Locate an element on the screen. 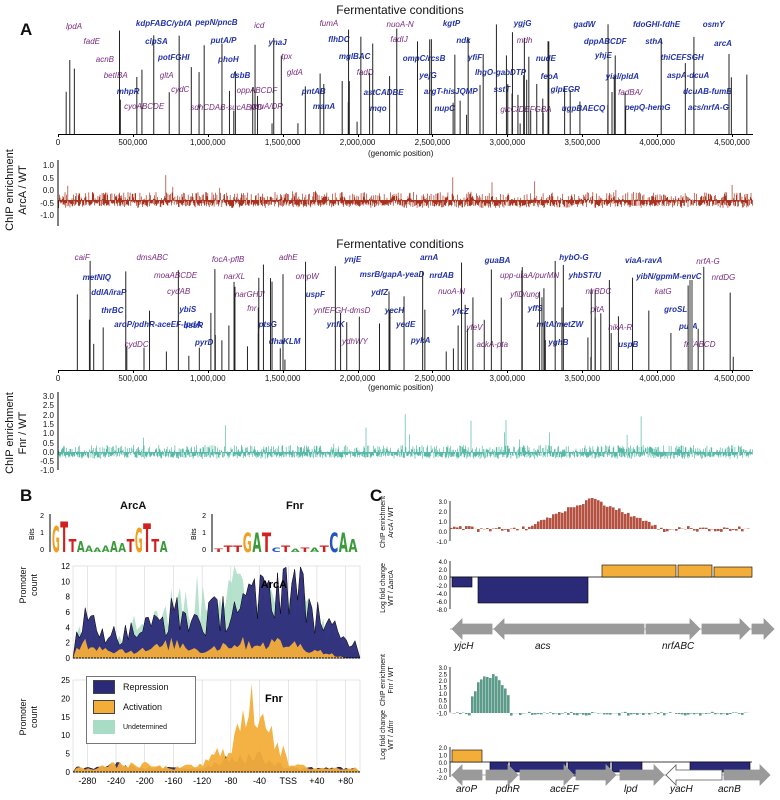 The image size is (780, 800). axis-tick-label: 4,000,000 is located at coordinates (657, 378).